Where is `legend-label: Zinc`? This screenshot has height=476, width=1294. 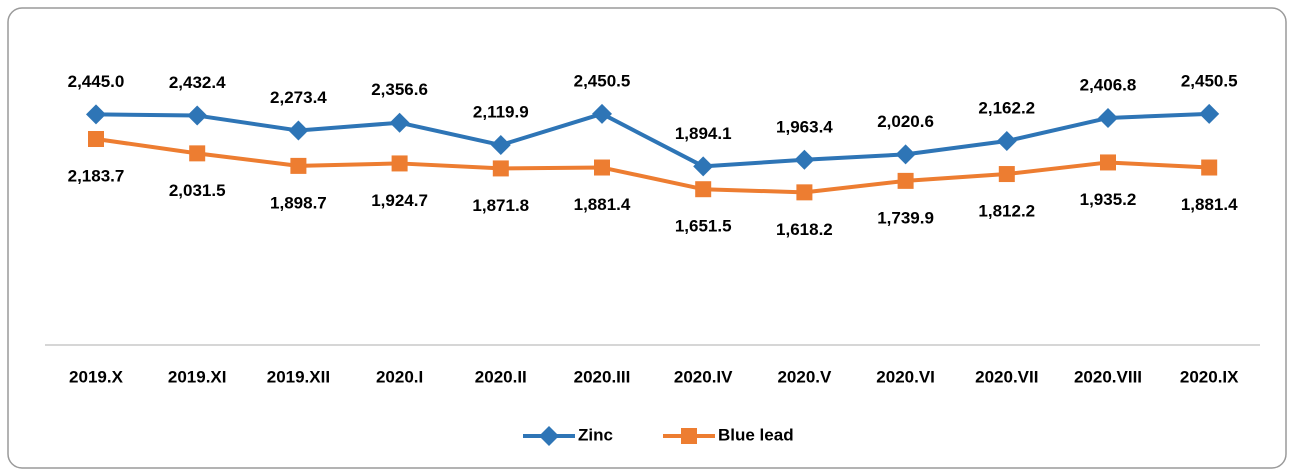 legend-label: Zinc is located at coordinates (595, 434).